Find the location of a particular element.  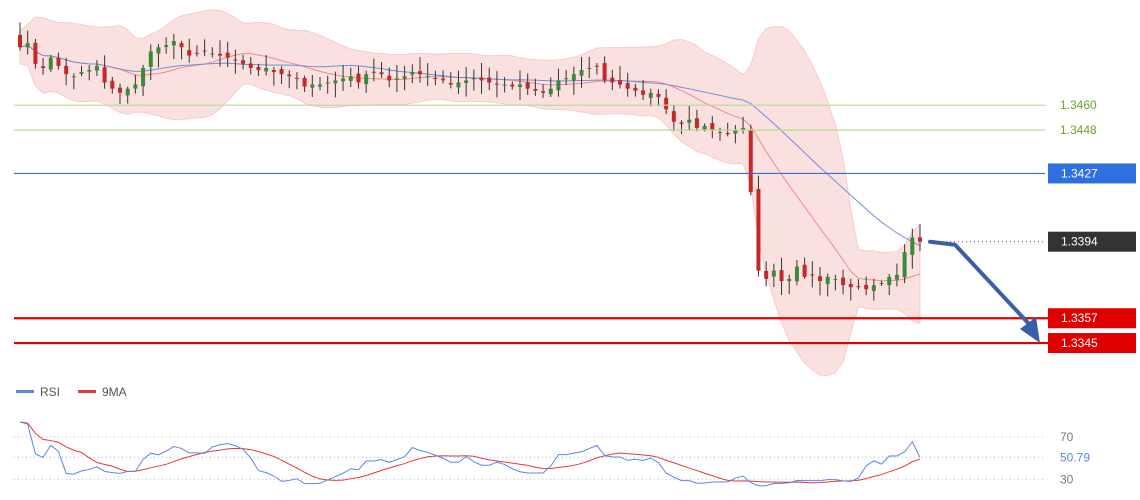

legend-label: RSI is located at coordinates (50, 392).